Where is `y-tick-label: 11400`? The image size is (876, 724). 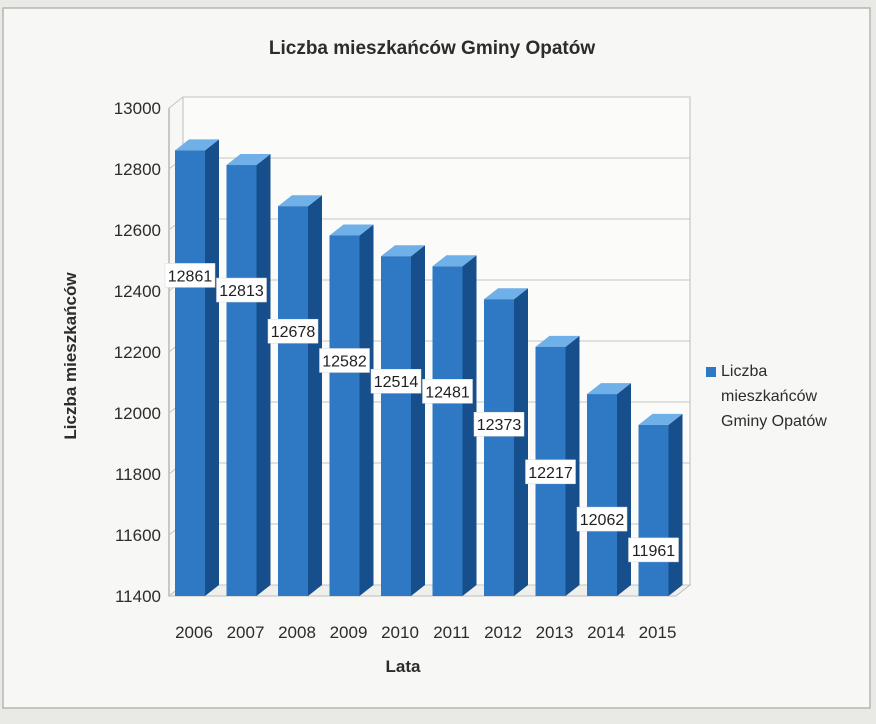
y-tick-label: 11400 is located at coordinates (138, 596).